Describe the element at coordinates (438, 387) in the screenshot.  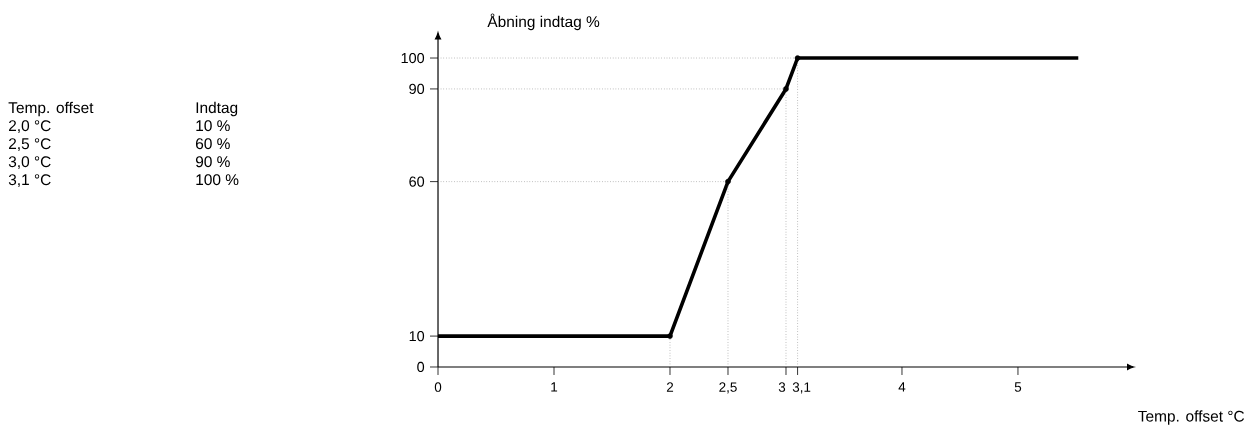
I see `x-tick-label: 0` at that location.